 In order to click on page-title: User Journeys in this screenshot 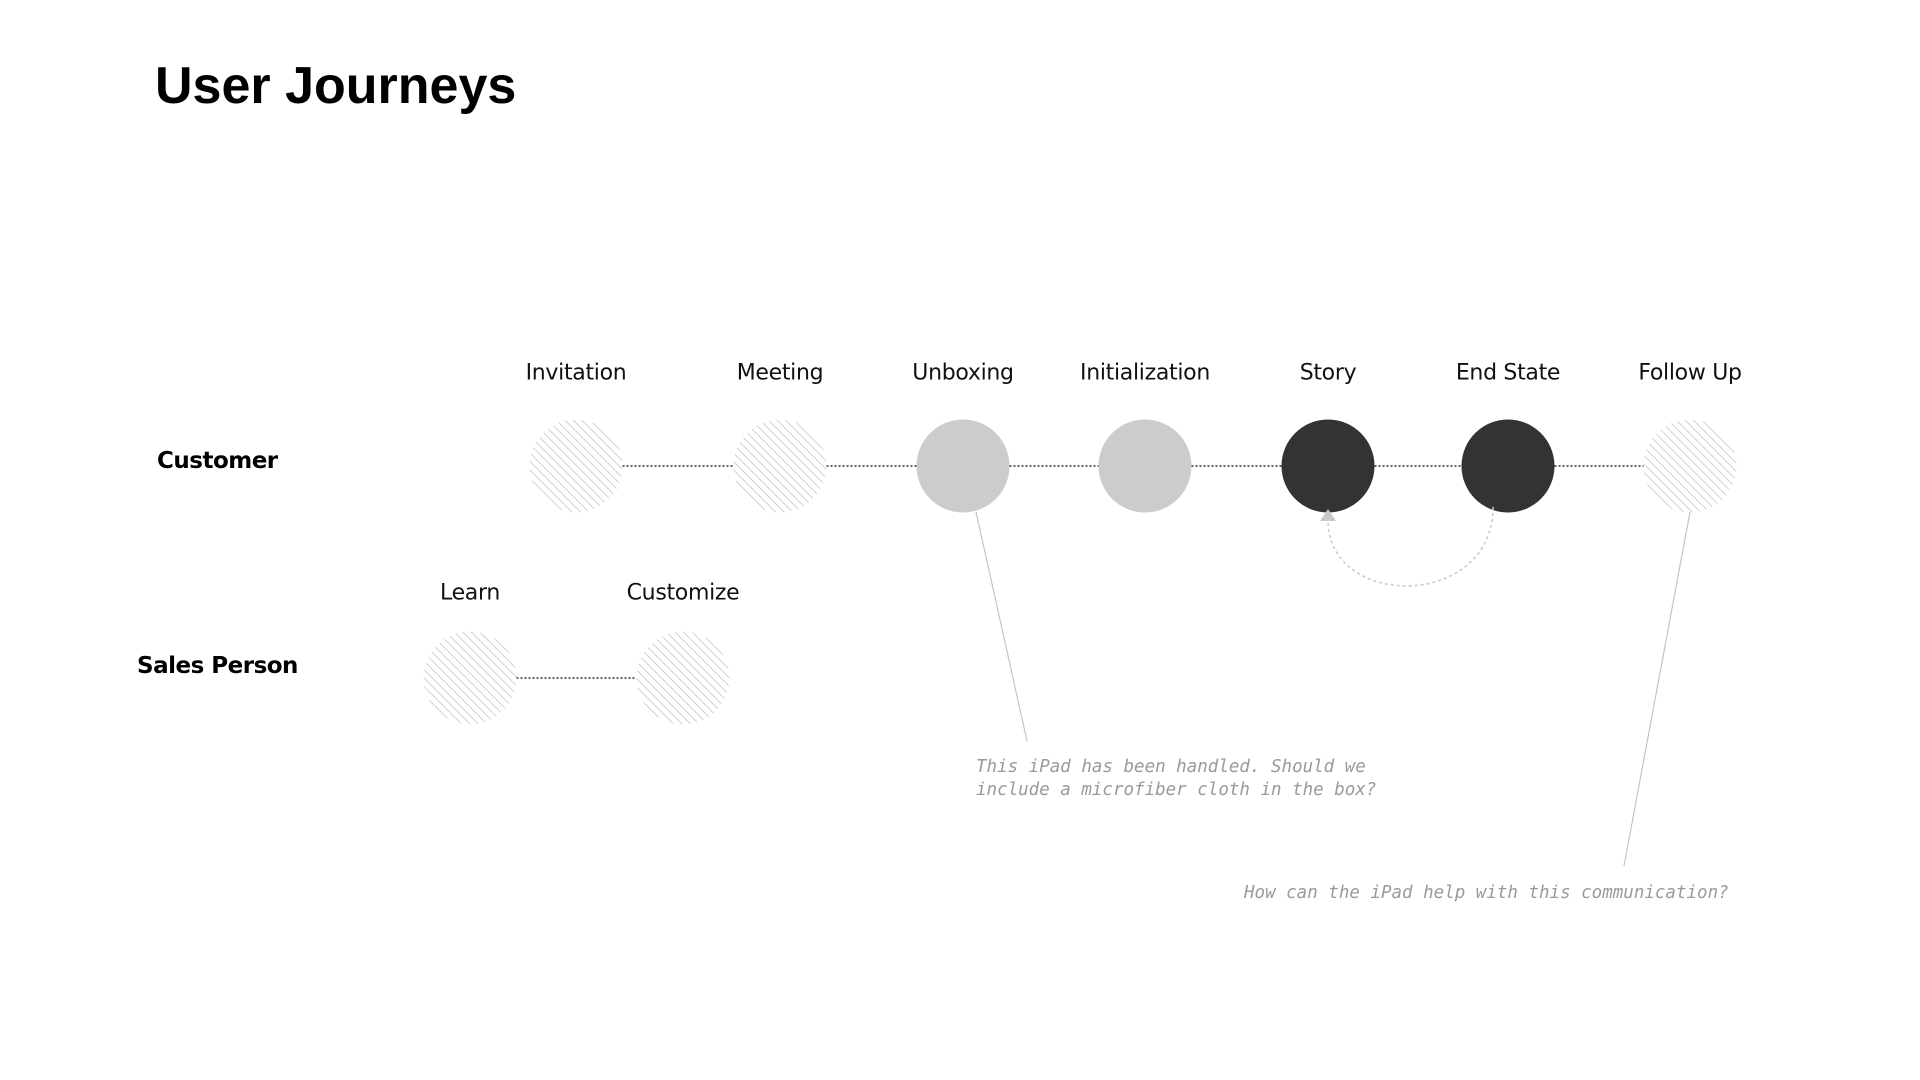, I will do `click(336, 86)`.